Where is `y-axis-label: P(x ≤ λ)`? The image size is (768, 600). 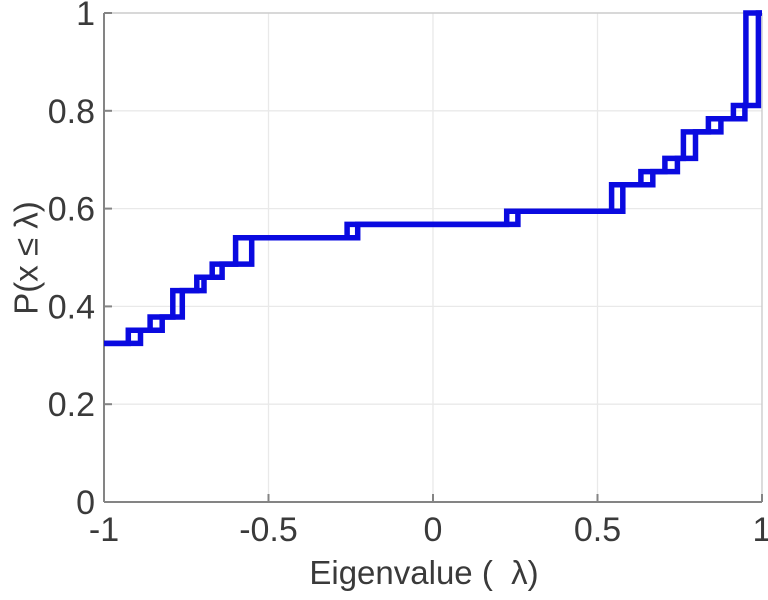
y-axis-label: P(x ≤ λ) is located at coordinates (26, 258).